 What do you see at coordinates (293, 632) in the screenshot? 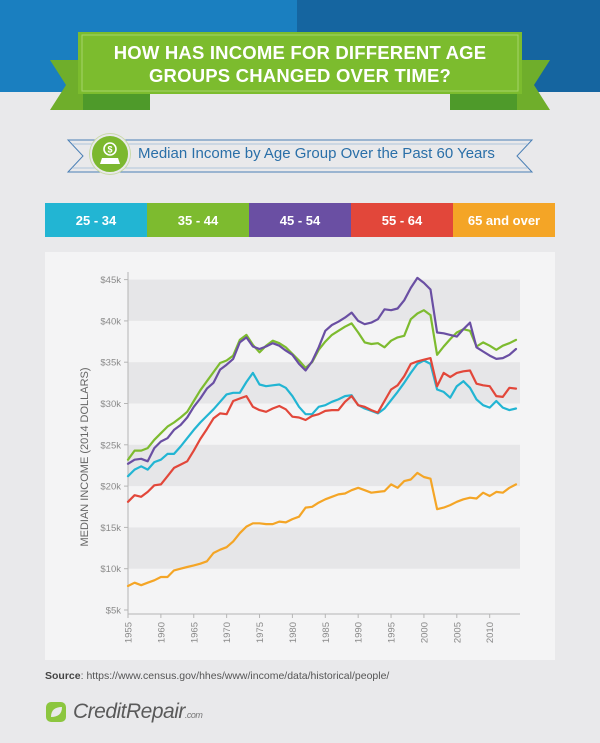
I see `x-tick-label: 1980` at bounding box center [293, 632].